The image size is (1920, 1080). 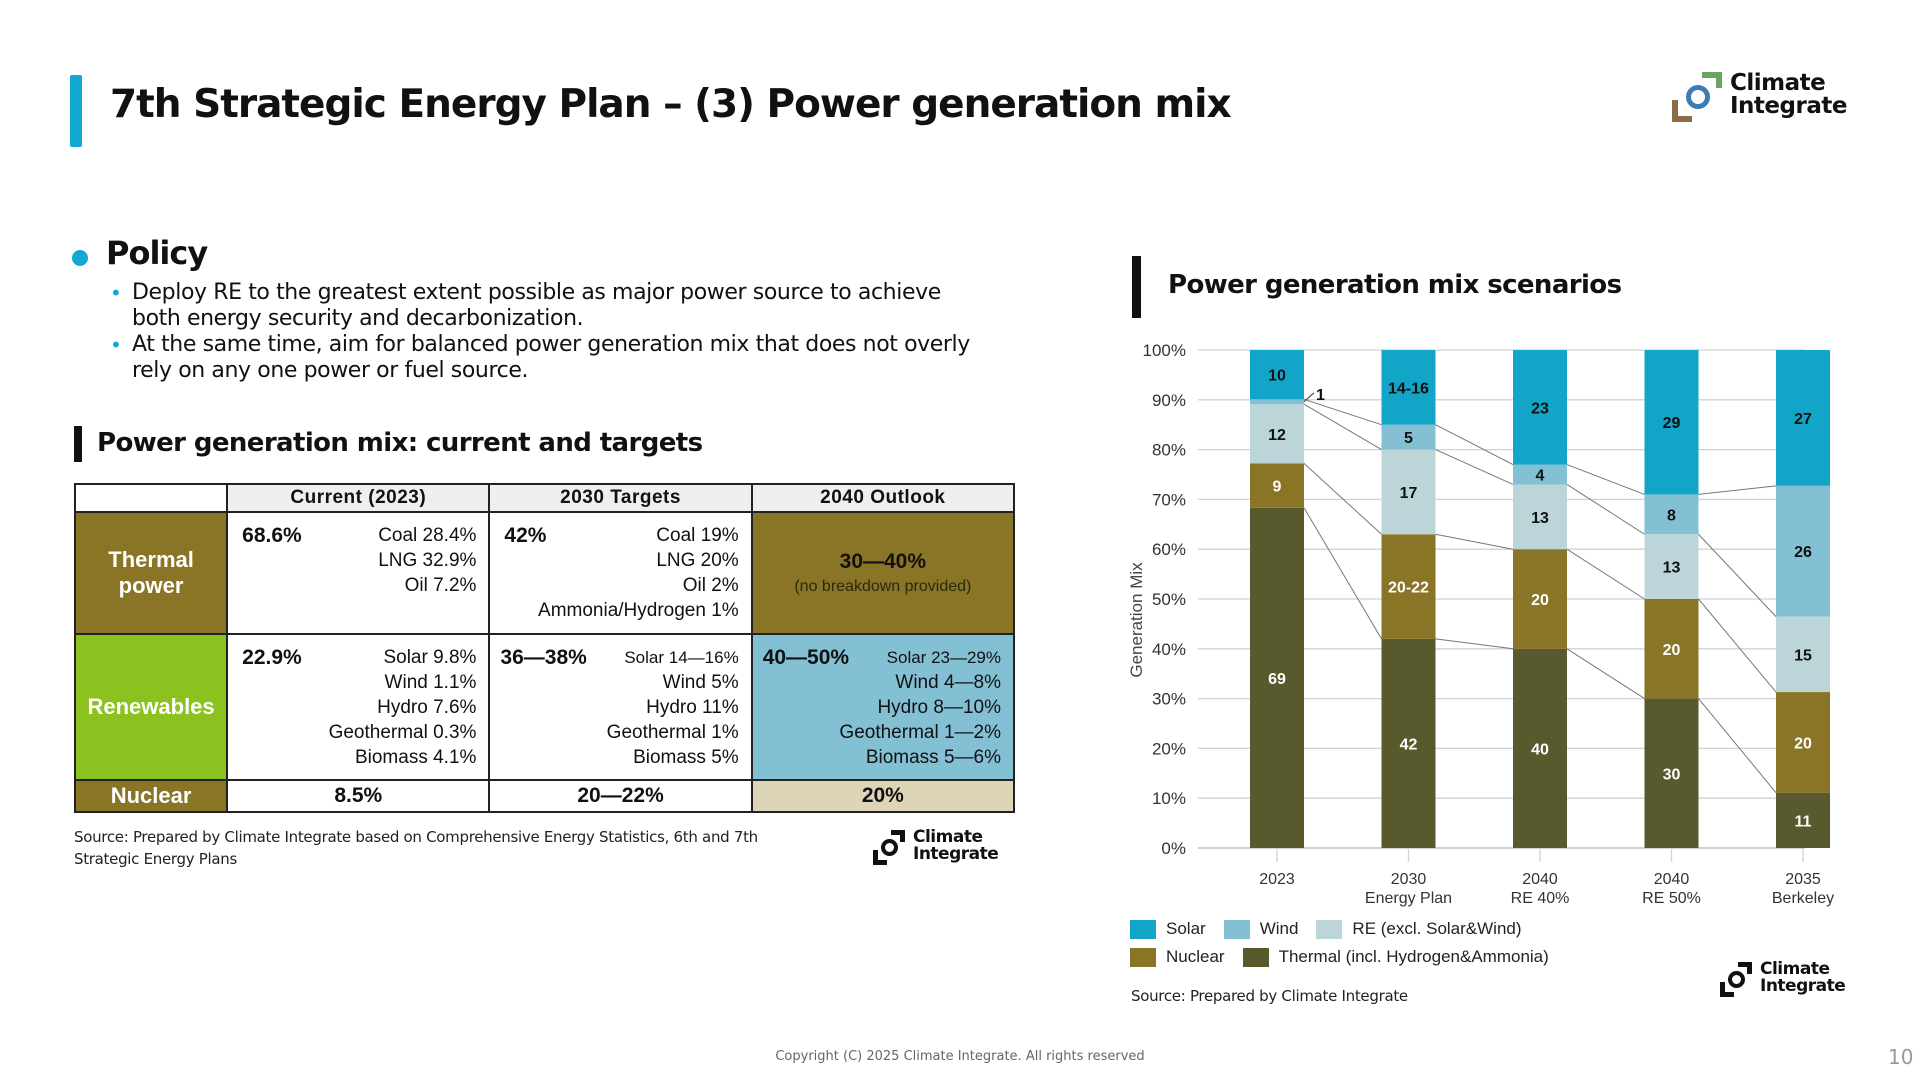 What do you see at coordinates (806, 657) in the screenshot?
I see `renewables-2040-total: 40—50%` at bounding box center [806, 657].